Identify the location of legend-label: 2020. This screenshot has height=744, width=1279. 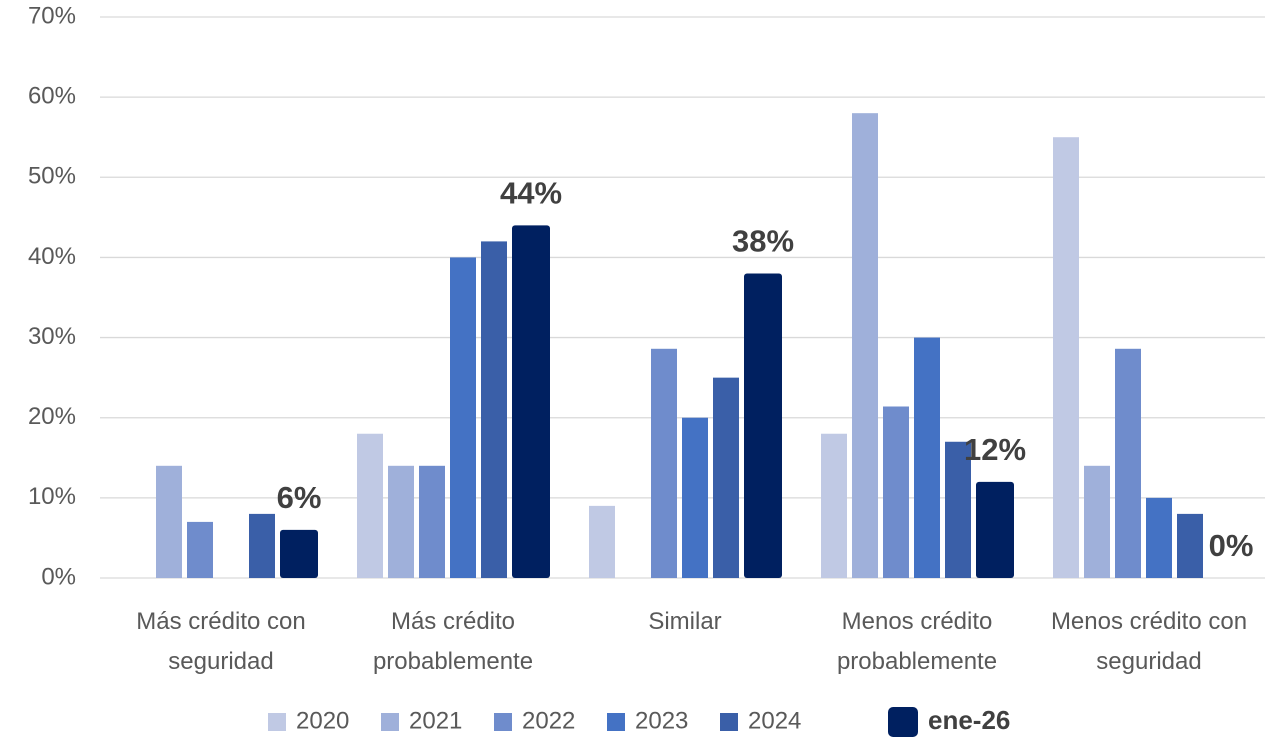
(322, 720).